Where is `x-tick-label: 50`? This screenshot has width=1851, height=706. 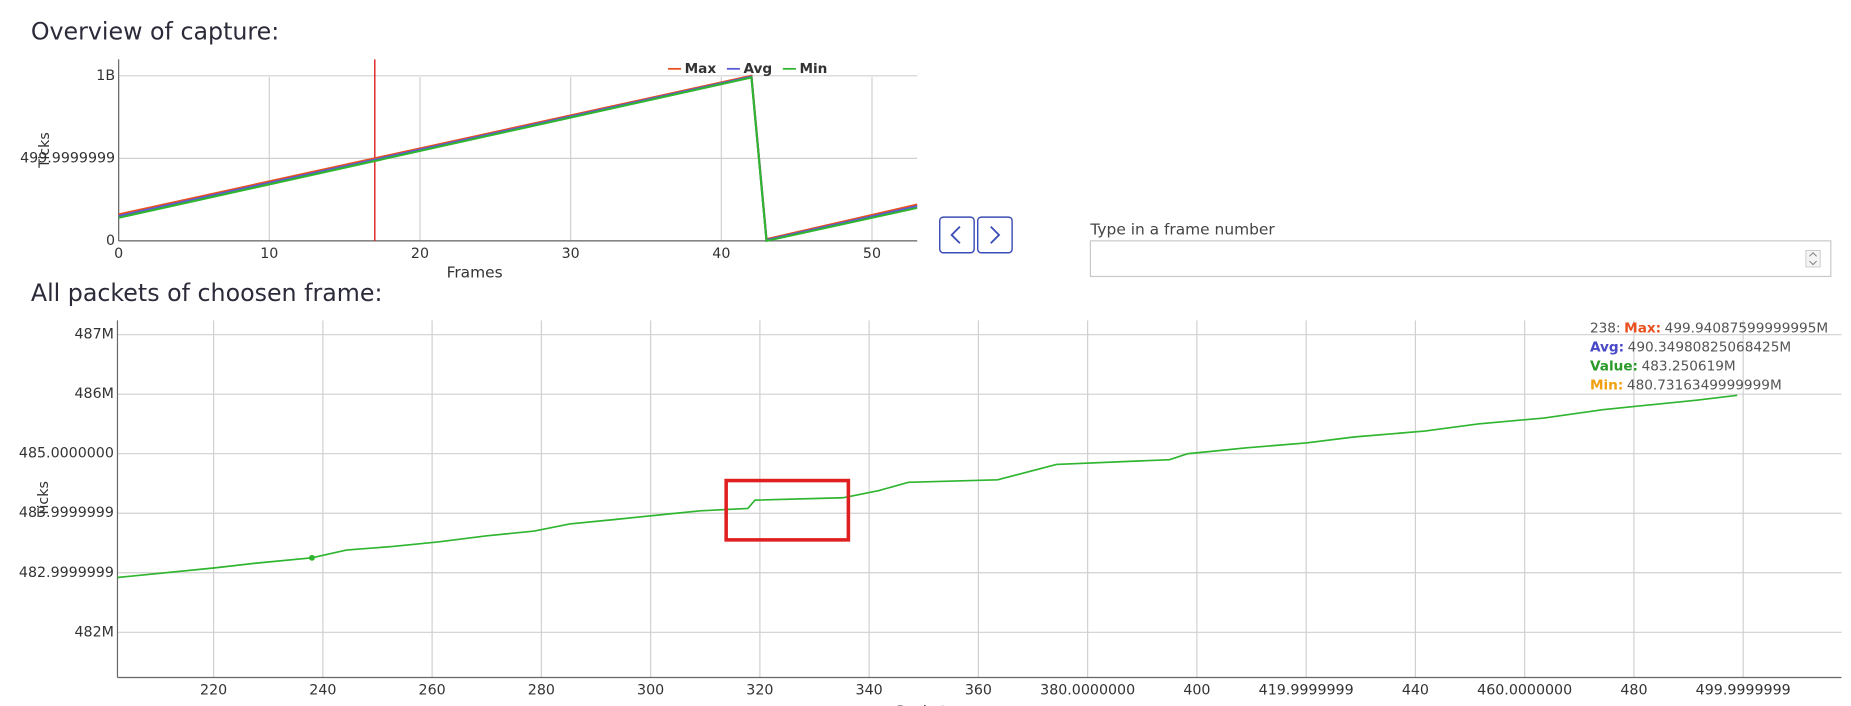 x-tick-label: 50 is located at coordinates (872, 254).